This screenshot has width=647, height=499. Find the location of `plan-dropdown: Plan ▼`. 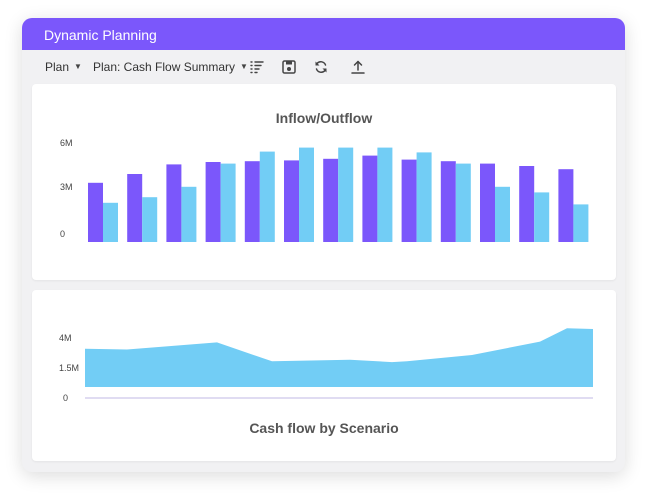

plan-dropdown: Plan ▼ is located at coordinates (63, 67).